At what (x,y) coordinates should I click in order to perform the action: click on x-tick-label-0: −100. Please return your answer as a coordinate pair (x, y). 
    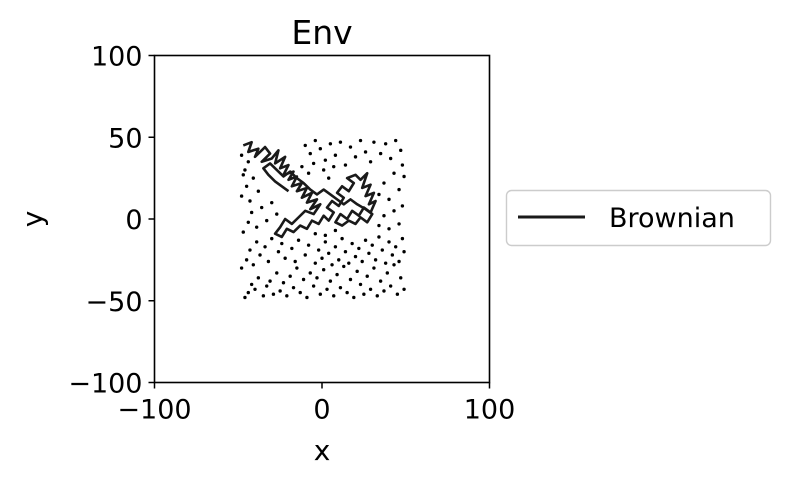
    Looking at the image, I should click on (154, 410).